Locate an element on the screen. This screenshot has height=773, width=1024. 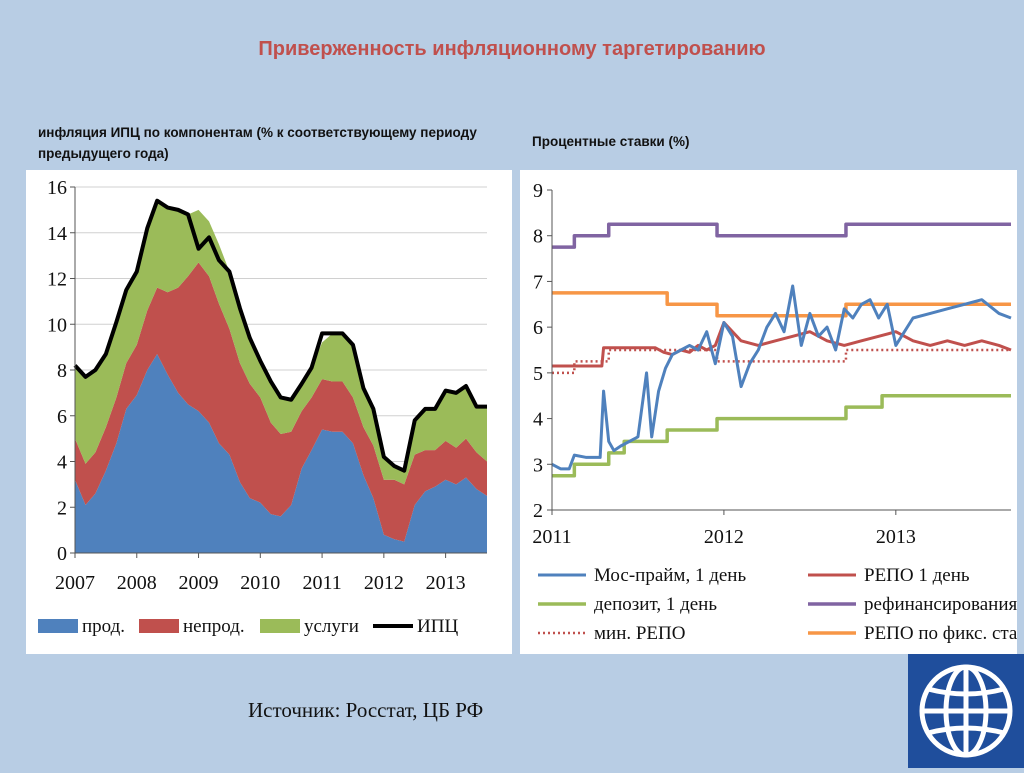
legend-refinancing-label: рефинансирования is located at coordinates (940, 604).